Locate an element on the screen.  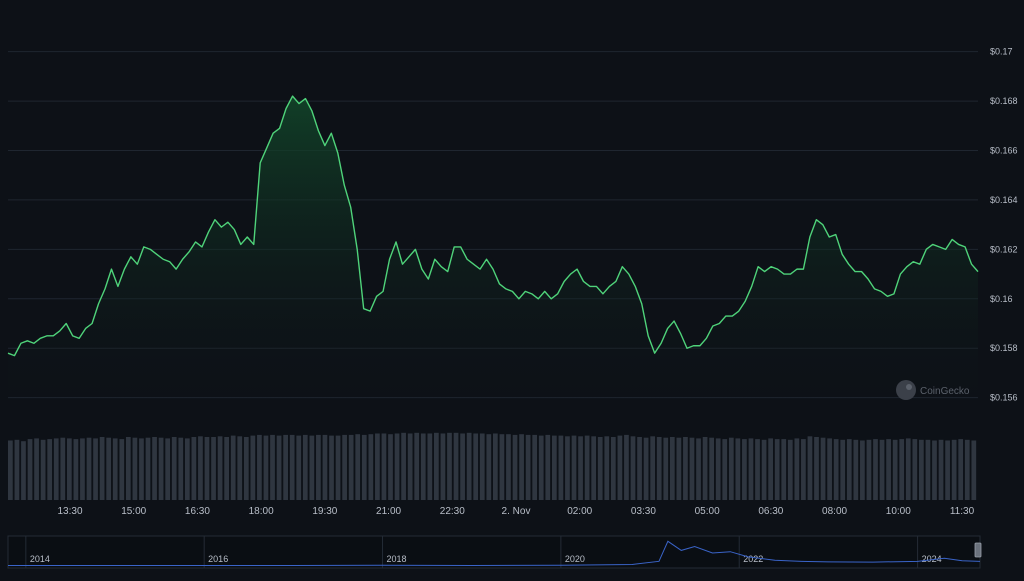
navigator-background is located at coordinates (494, 552).